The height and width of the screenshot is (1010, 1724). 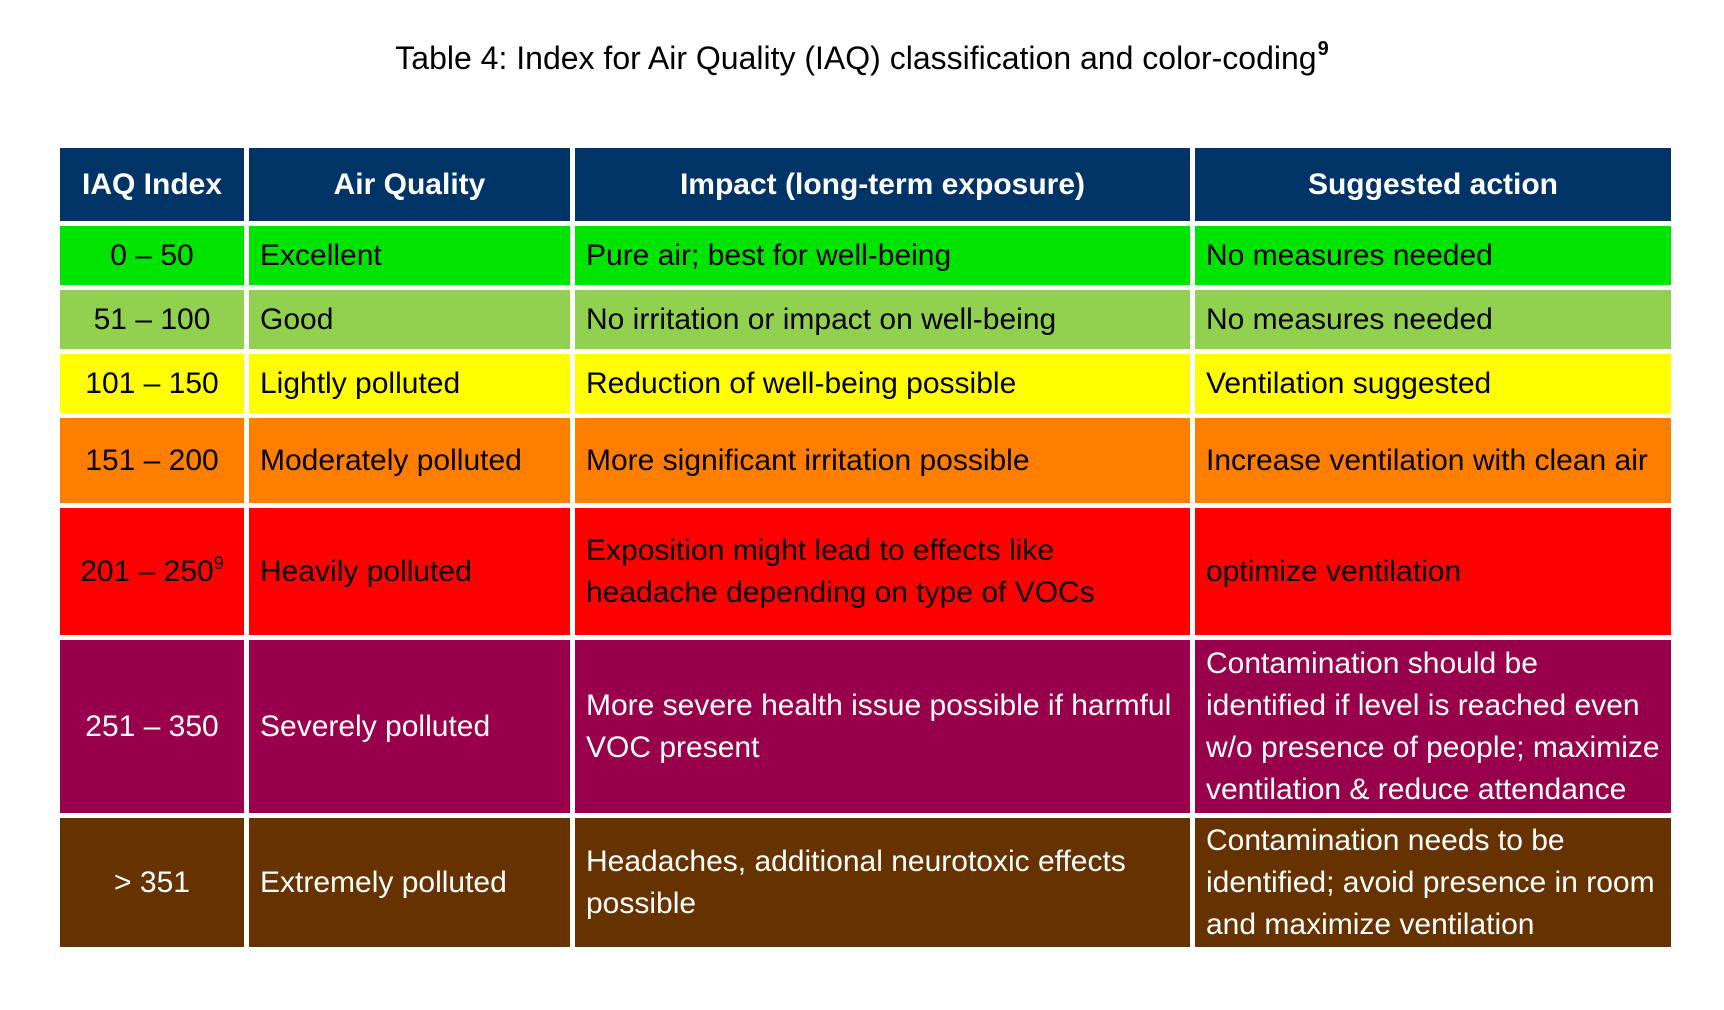 I want to click on iaq-index-cell: 101 – 150, so click(x=152, y=383).